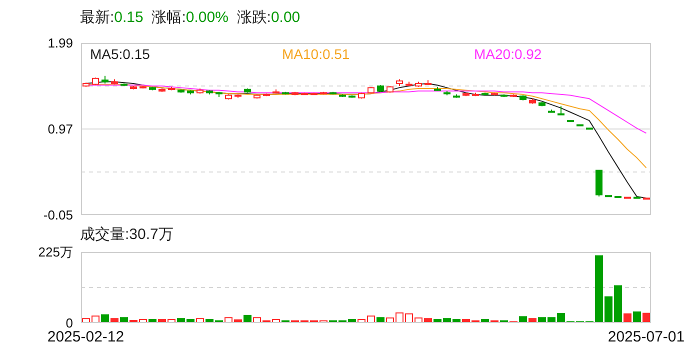  I want to click on y-tick-label: 1.99, so click(60, 43).